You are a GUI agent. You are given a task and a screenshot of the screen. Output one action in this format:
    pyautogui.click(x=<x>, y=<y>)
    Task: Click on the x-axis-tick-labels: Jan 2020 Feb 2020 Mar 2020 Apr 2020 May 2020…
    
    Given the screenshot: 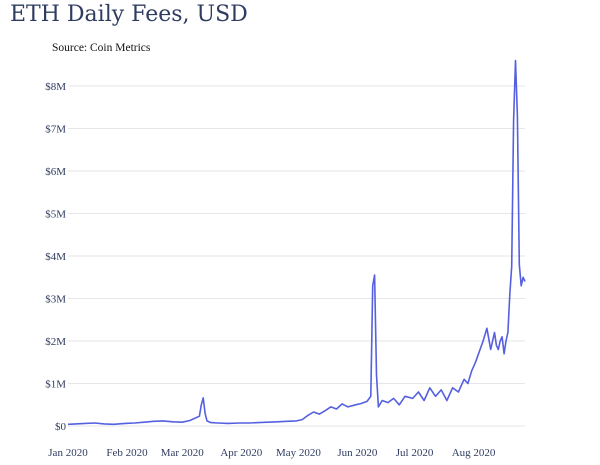 What is the action you would take?
    pyautogui.click(x=272, y=453)
    